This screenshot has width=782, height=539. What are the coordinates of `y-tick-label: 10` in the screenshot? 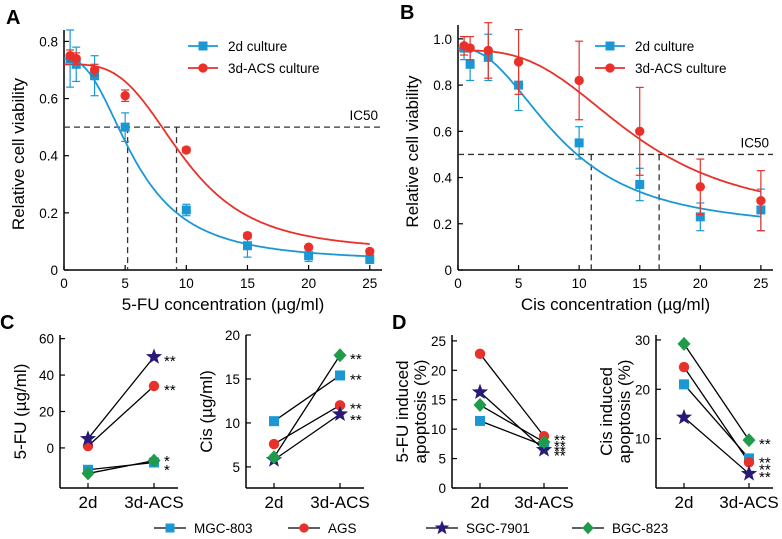 It's located at (642, 439).